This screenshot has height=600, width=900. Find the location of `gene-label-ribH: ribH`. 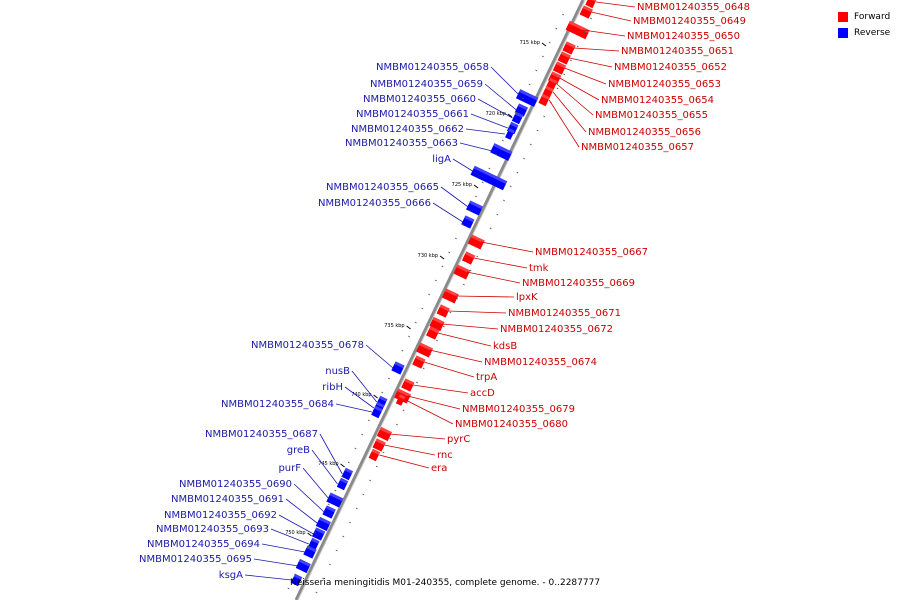

gene-label-ribH: ribH is located at coordinates (332, 387).